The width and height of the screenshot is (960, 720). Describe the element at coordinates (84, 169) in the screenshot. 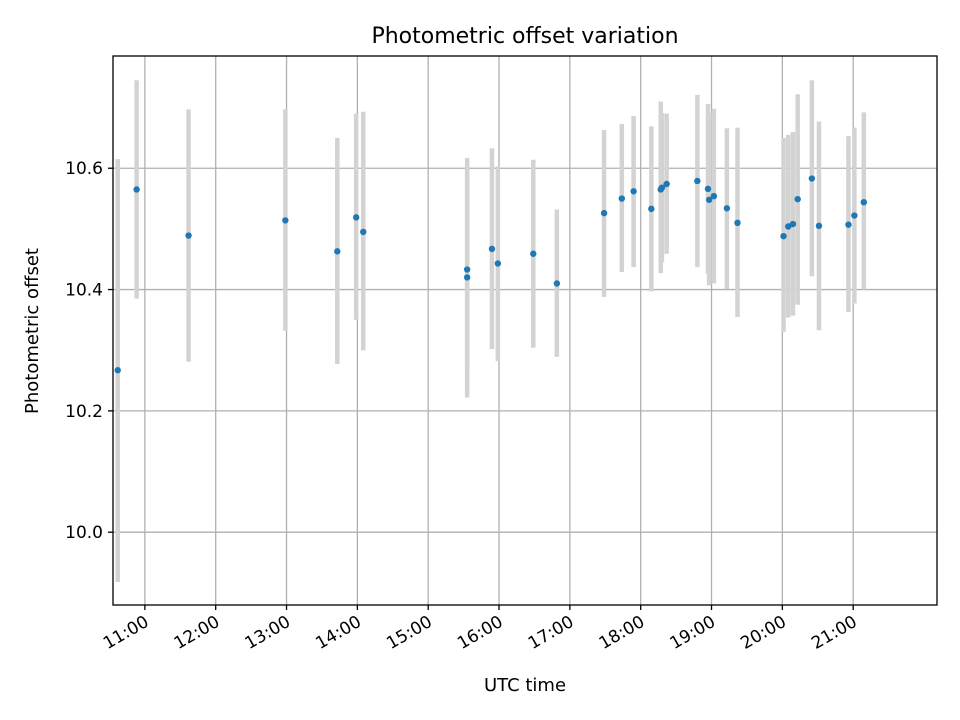

I see `y-tick-label: 10.6` at that location.